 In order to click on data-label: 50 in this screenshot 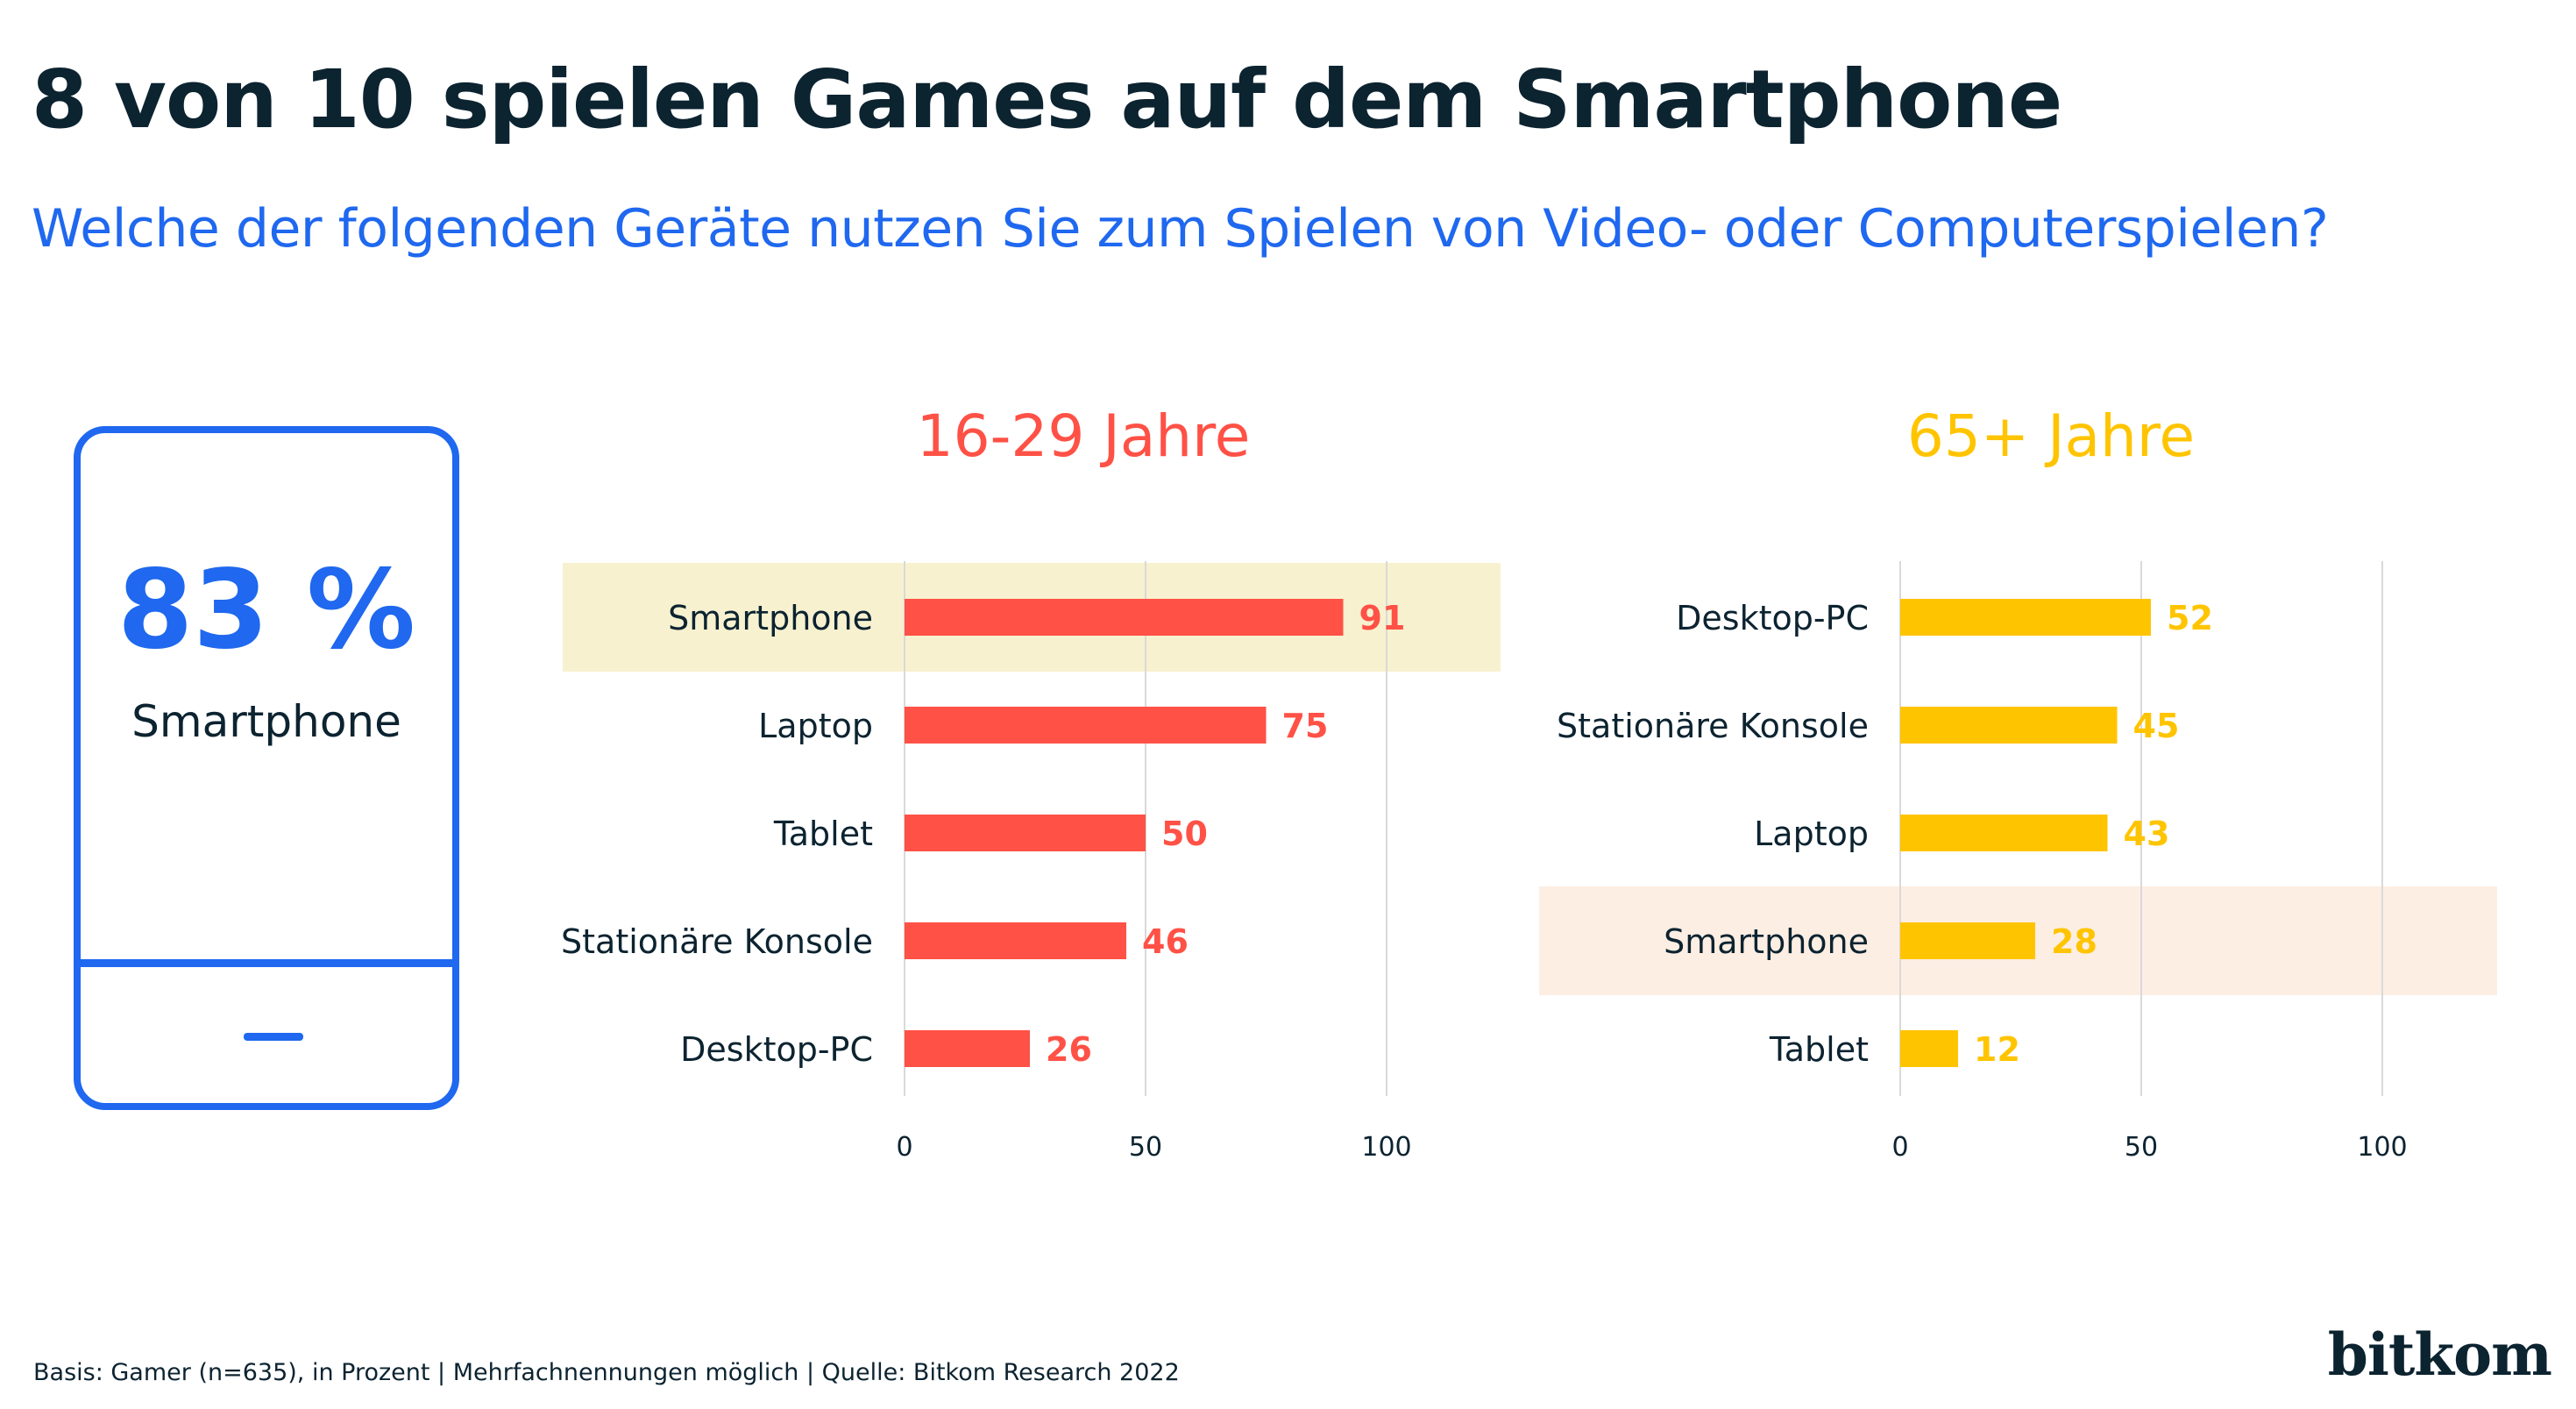, I will do `click(1184, 834)`.